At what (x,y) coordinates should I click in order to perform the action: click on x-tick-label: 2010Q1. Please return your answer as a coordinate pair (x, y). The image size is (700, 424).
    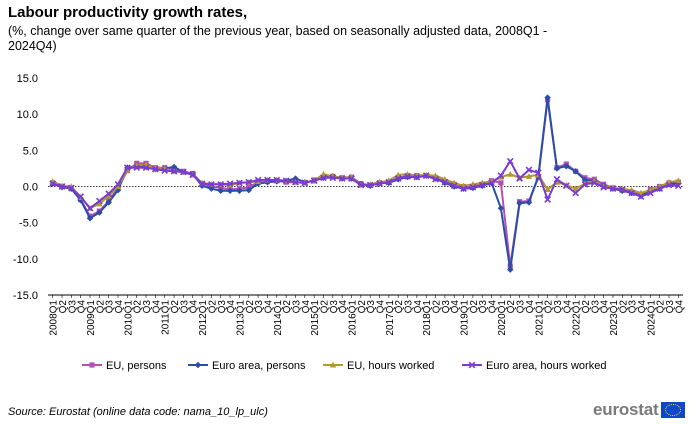
    Looking at the image, I should click on (128, 318).